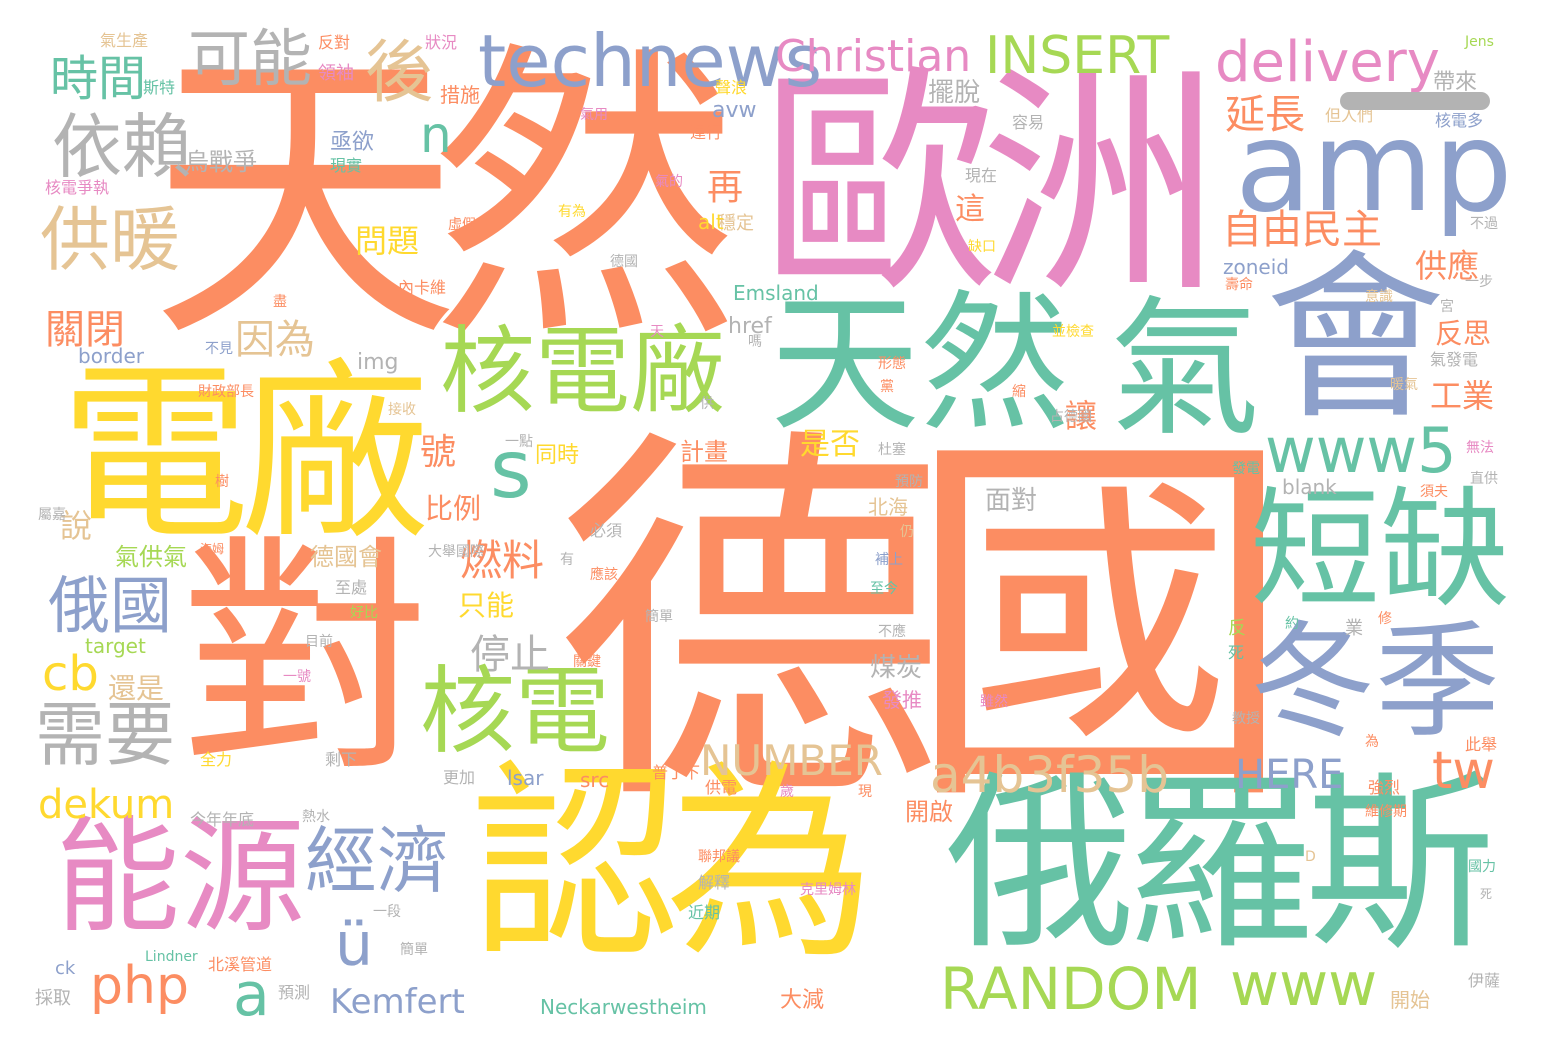 The height and width of the screenshot is (1052, 1548). I want to click on word-lindner: Lindner, so click(171, 957).